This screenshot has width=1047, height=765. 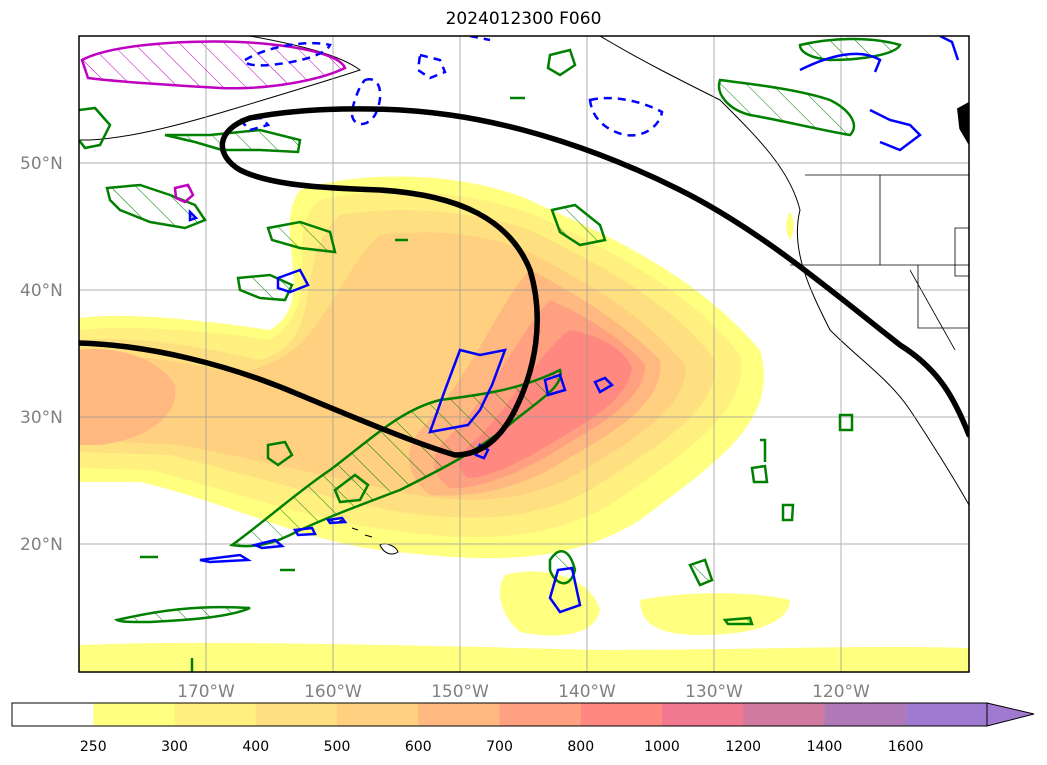 What do you see at coordinates (418, 747) in the screenshot?
I see `colorbar-tick-label: 600` at bounding box center [418, 747].